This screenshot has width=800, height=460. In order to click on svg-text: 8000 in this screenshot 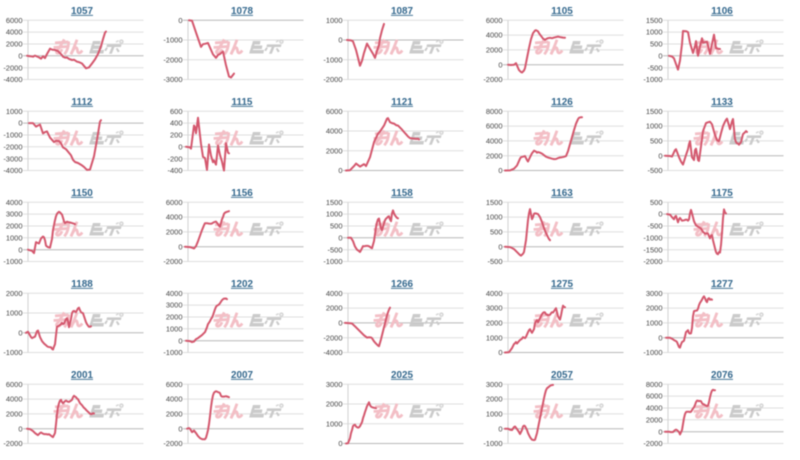, I will do `click(494, 111)`.